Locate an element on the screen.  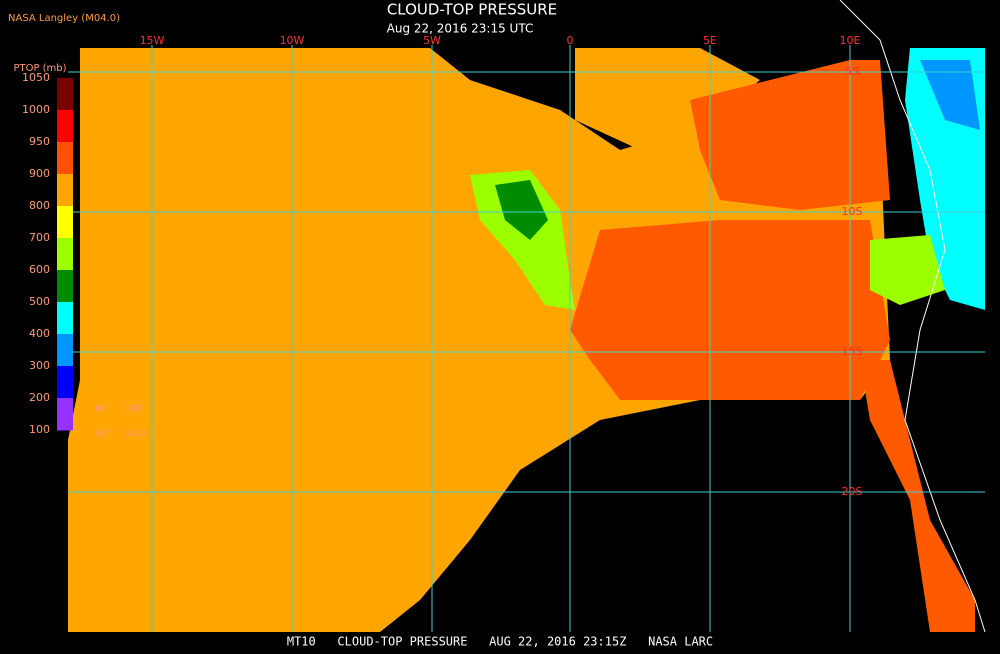
colorbar-tick: 1050 is located at coordinates (36, 77).